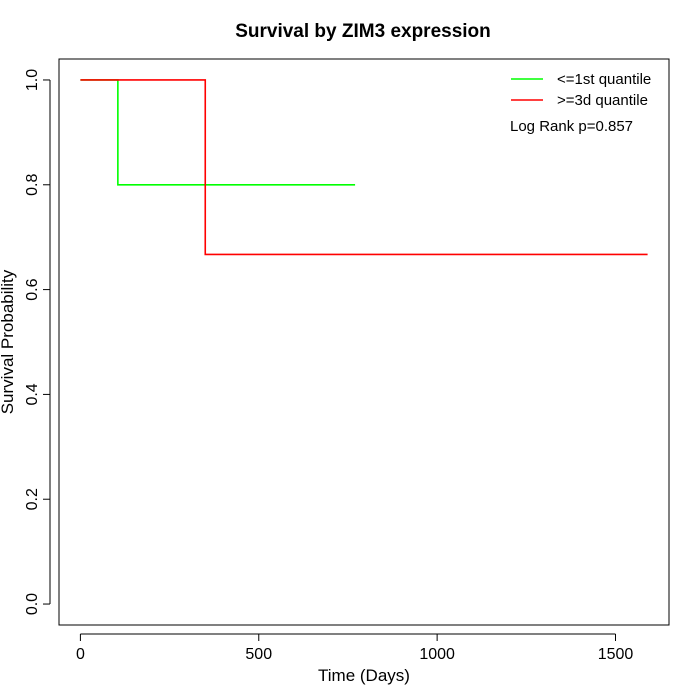 This screenshot has width=700, height=700. I want to click on legend: <=1st quantile >=3d quantile, so click(581, 90).